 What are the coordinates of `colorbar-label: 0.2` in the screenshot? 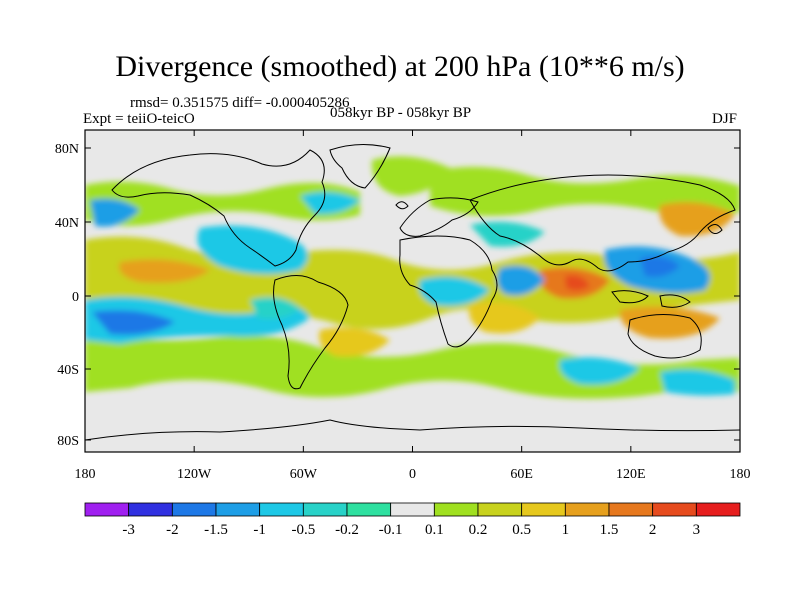 It's located at (478, 530).